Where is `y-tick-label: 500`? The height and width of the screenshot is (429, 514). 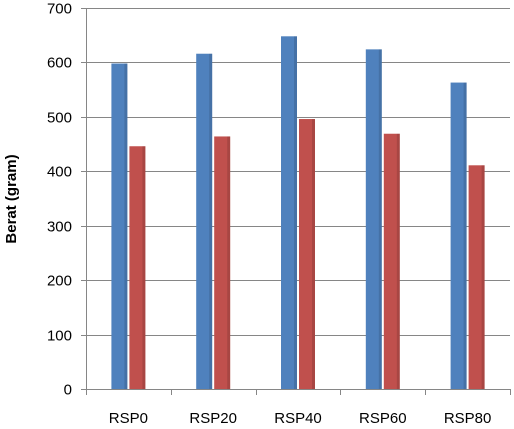
y-tick-label: 500 is located at coordinates (59, 118).